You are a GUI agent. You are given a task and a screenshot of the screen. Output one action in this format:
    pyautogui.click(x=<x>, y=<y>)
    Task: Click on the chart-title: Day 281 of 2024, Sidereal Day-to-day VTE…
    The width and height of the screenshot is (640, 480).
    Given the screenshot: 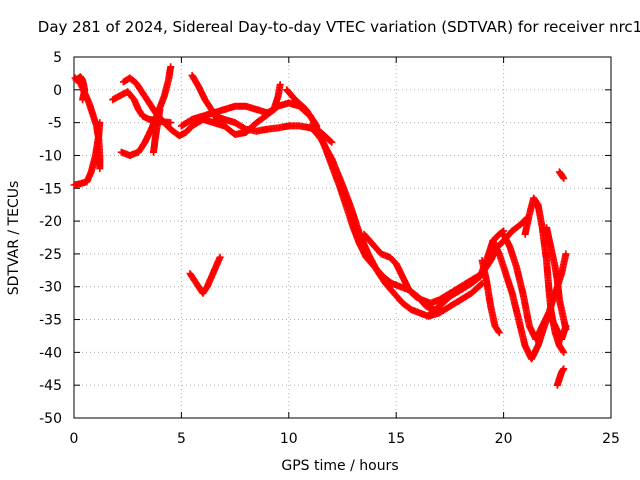 What is the action you would take?
    pyautogui.click(x=339, y=27)
    